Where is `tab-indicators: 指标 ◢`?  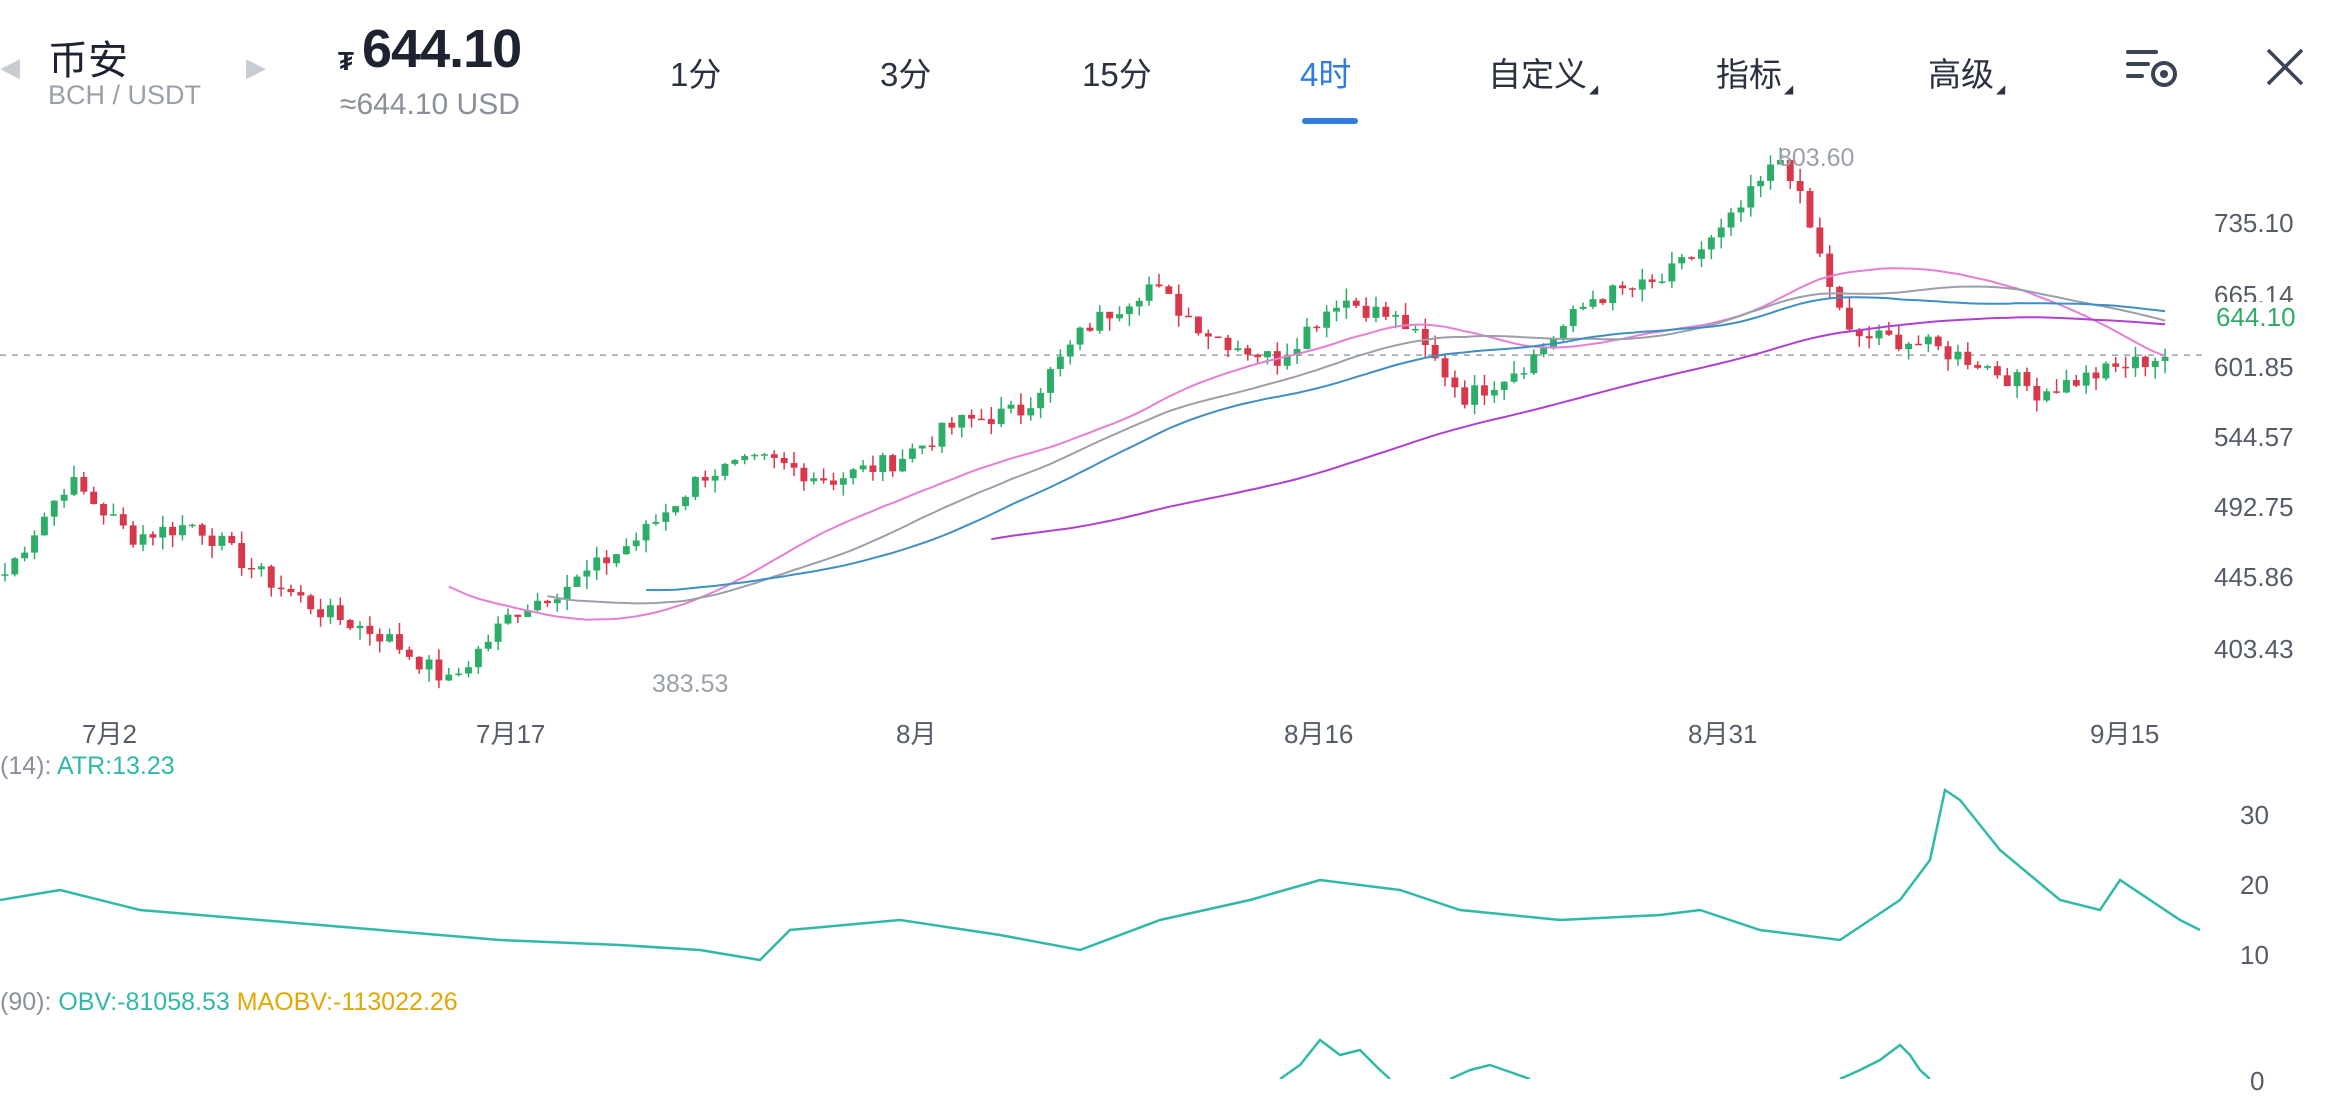
tab-indicators: 指标 ◢ is located at coordinates (1755, 76).